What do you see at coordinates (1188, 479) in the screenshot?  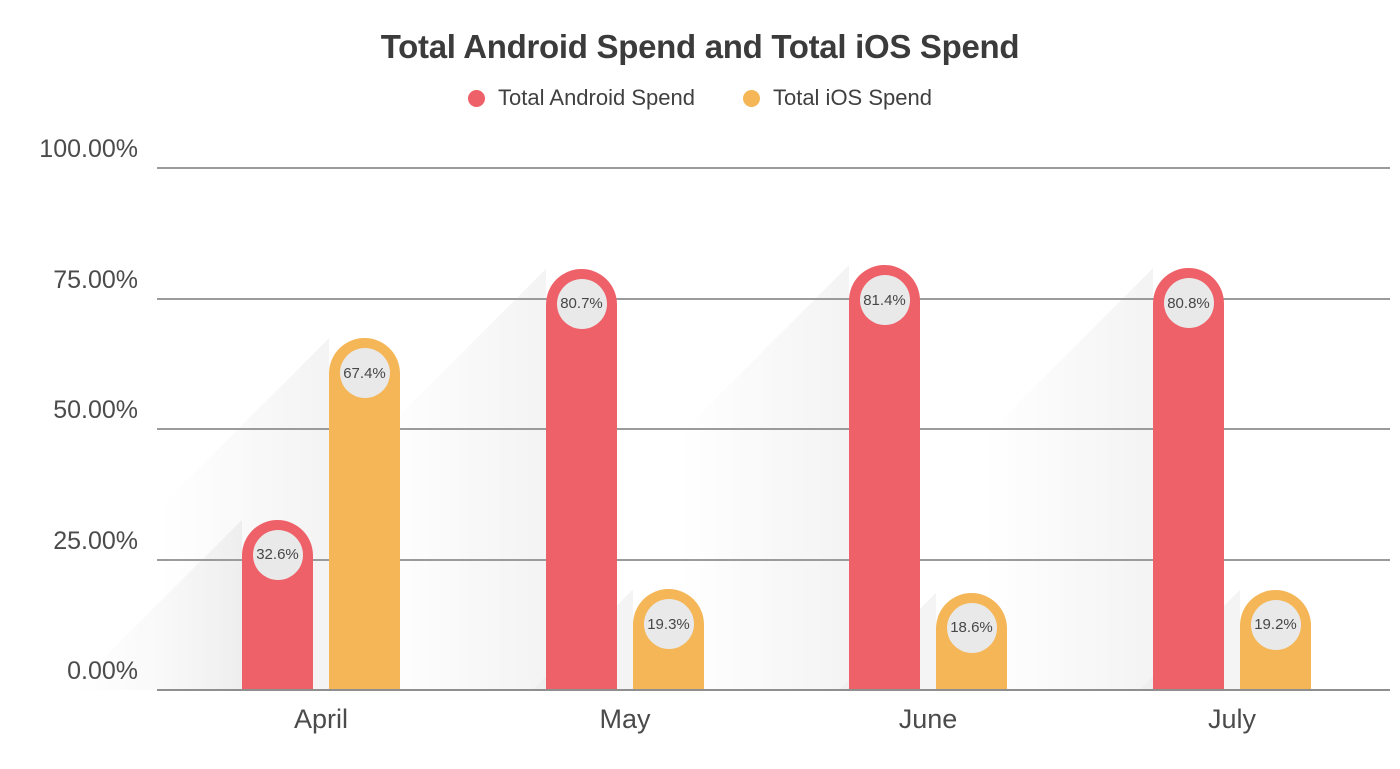 I see `bar-july-total-android-spend: 80.8%` at bounding box center [1188, 479].